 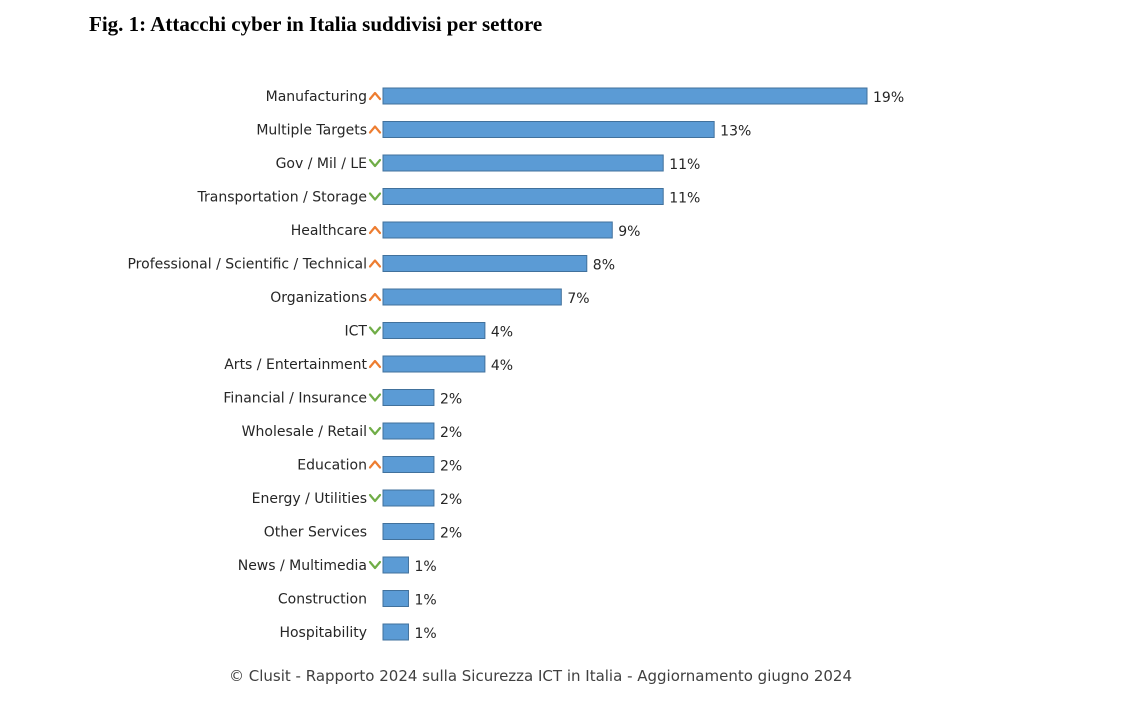 What do you see at coordinates (304, 432) in the screenshot?
I see `category-label: Wholesale / Retail` at bounding box center [304, 432].